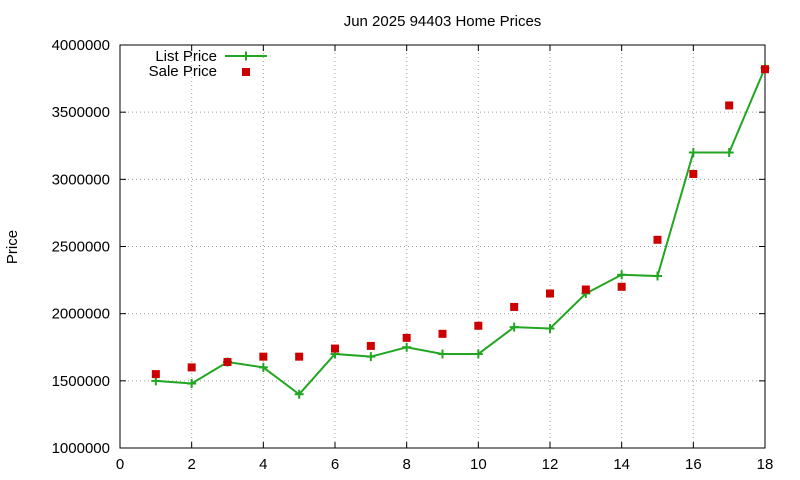 The image size is (800, 480). Describe the element at coordinates (183, 71) in the screenshot. I see `legend-label-sale-price: Sale Price` at that location.